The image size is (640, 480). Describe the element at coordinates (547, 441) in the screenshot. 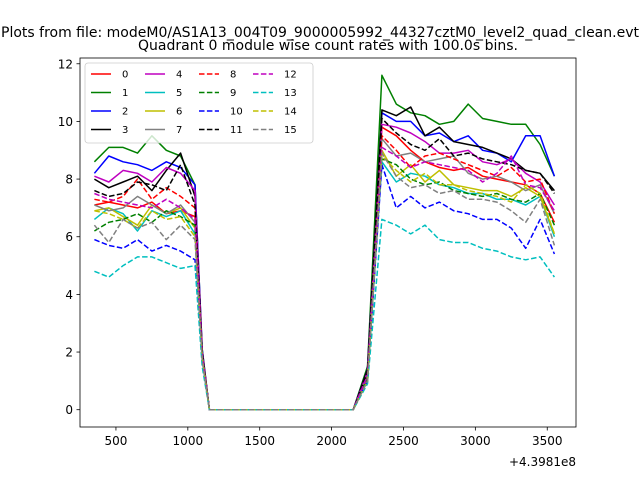

I see `x-tick-label: 3500` at that location.